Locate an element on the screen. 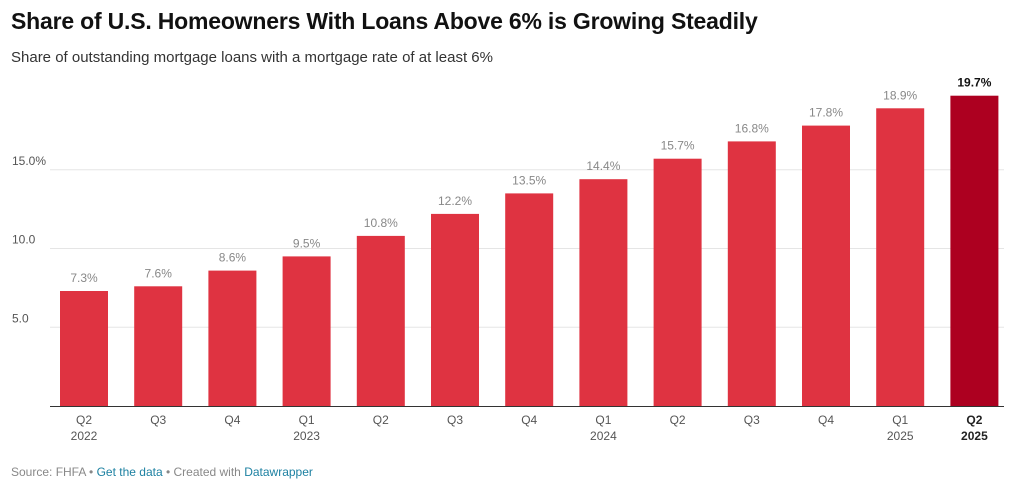 This screenshot has width=1024, height=490. data-label: 7.3% is located at coordinates (84, 278).